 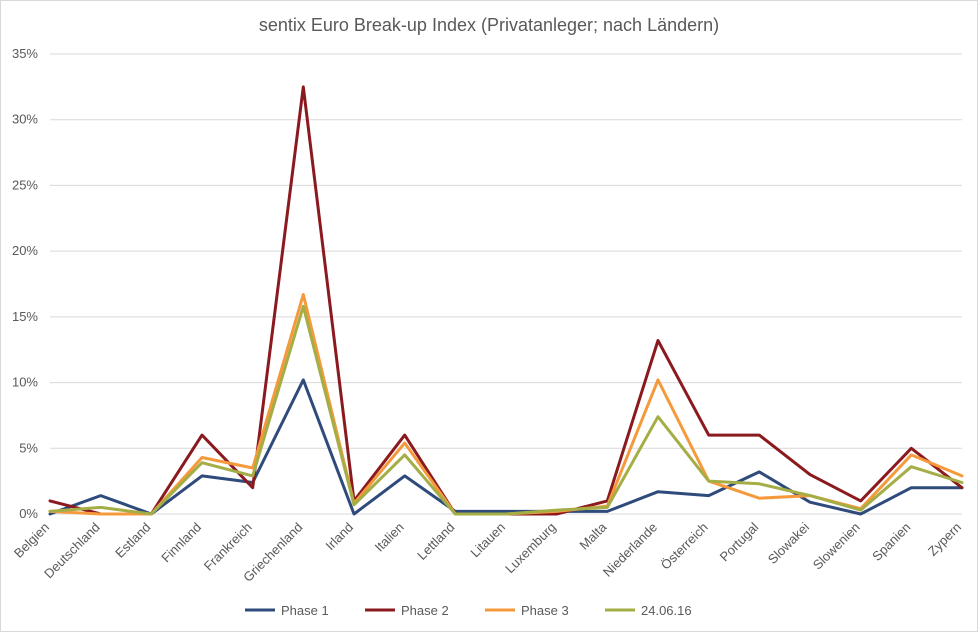 What do you see at coordinates (31, 540) in the screenshot?
I see `x-tick-label: Belgien` at bounding box center [31, 540].